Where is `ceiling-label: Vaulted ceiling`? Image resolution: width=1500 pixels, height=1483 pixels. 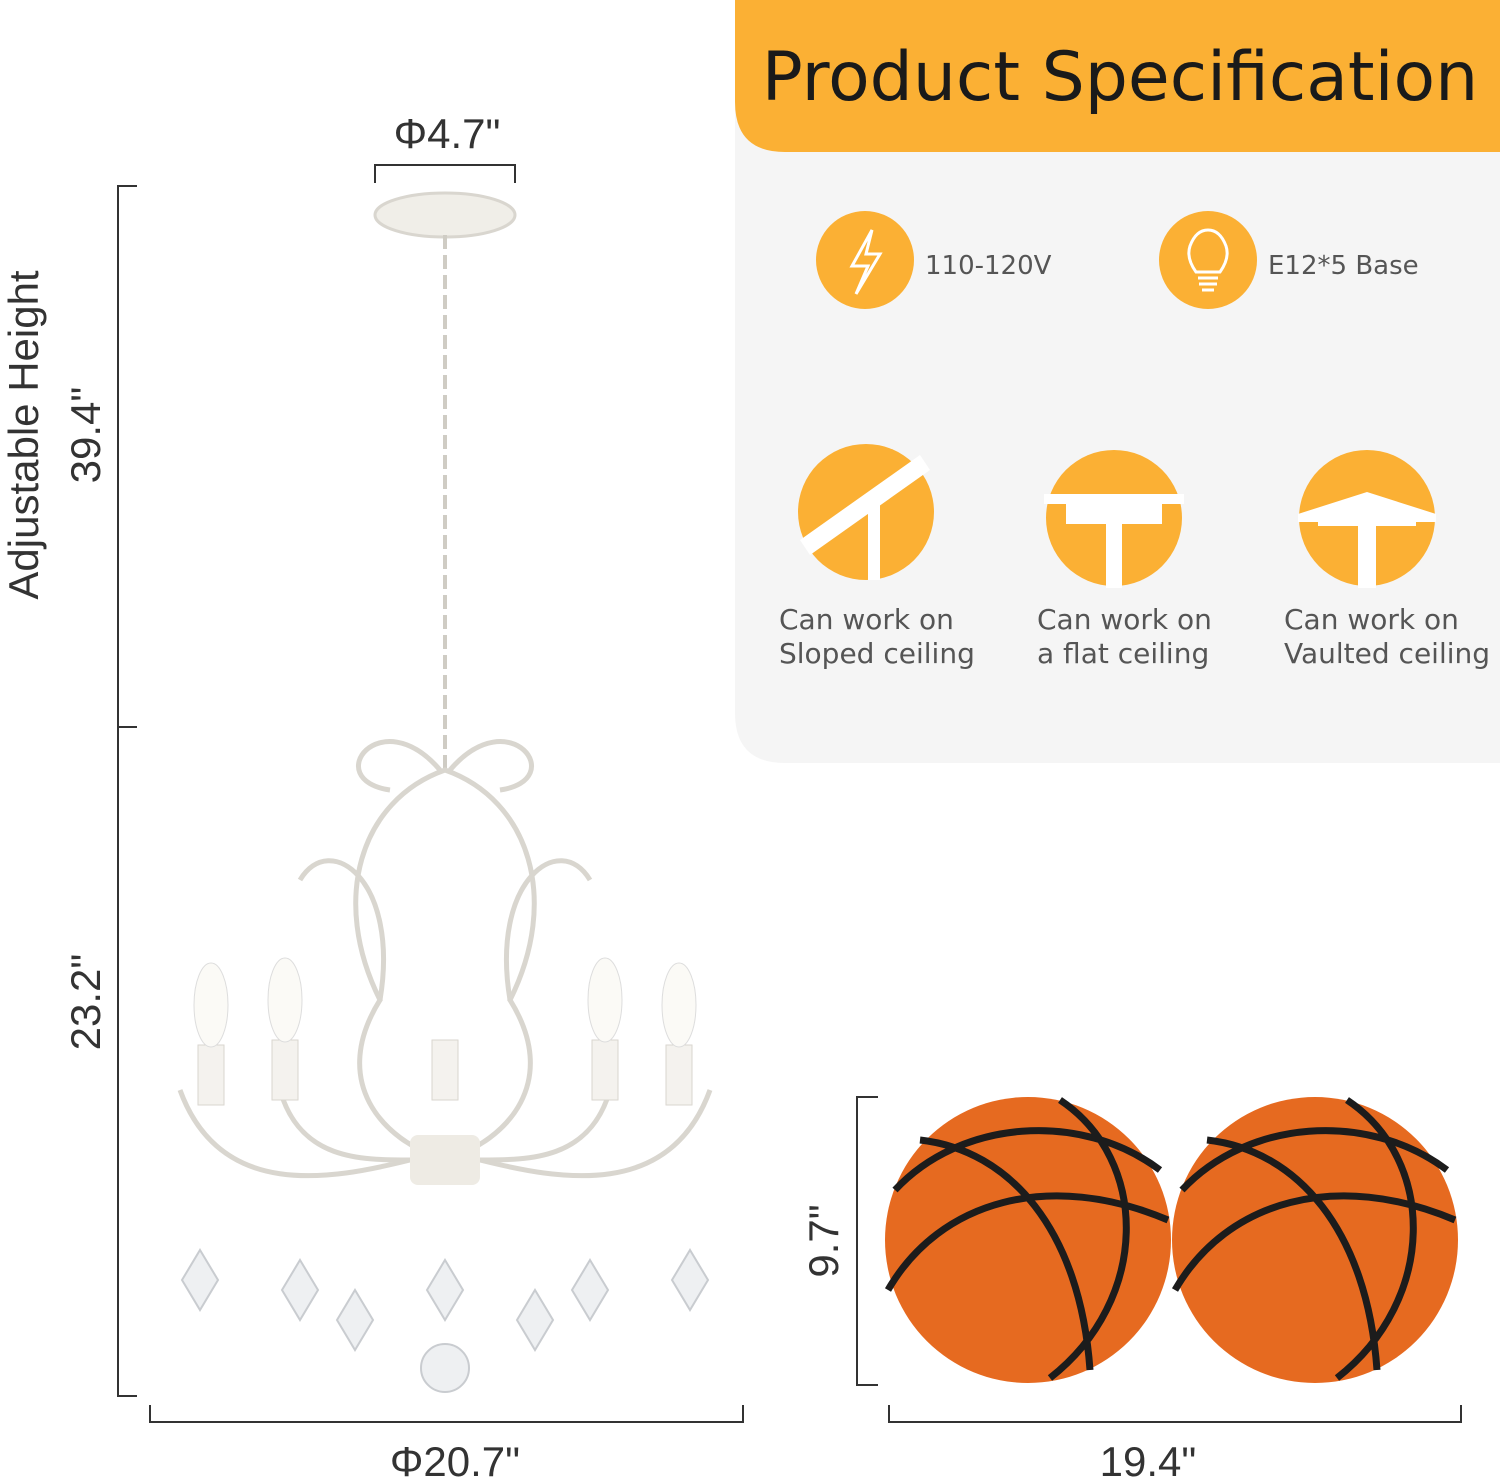
ceiling-label: Vaulted ceiling is located at coordinates (1387, 653).